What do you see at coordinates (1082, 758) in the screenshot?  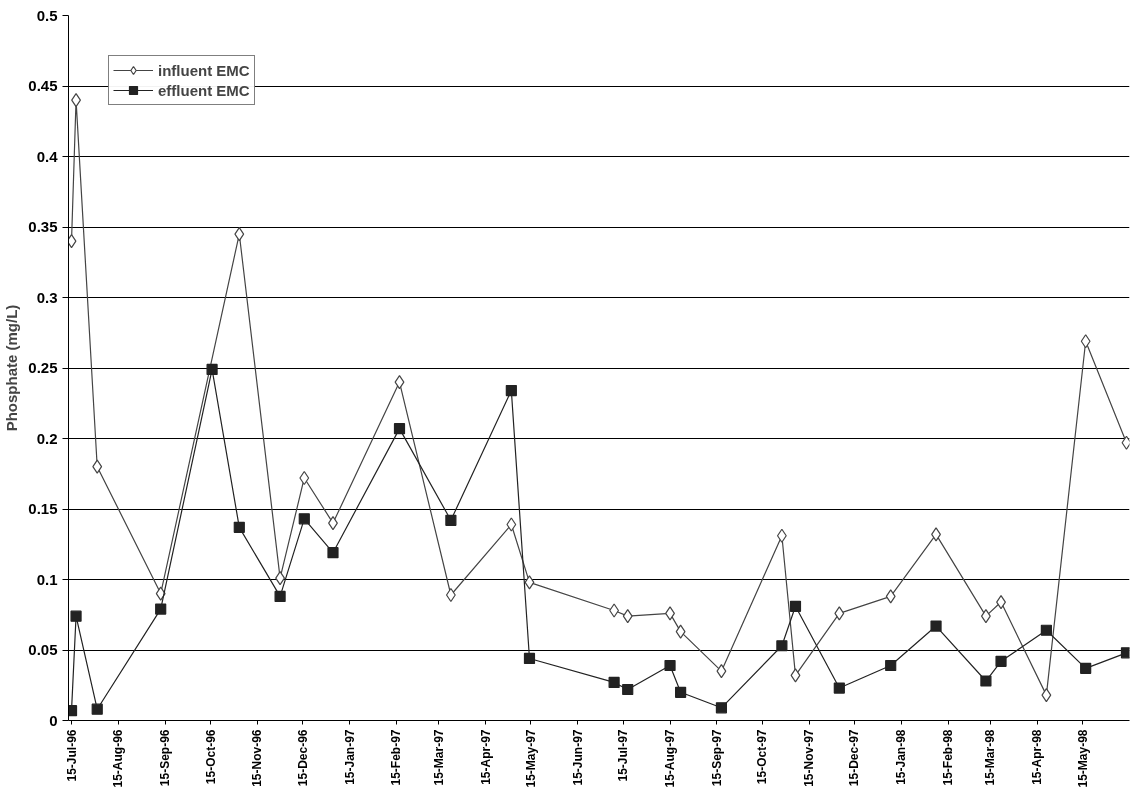 I see `x-tick-label: 15-May-98` at bounding box center [1082, 758].